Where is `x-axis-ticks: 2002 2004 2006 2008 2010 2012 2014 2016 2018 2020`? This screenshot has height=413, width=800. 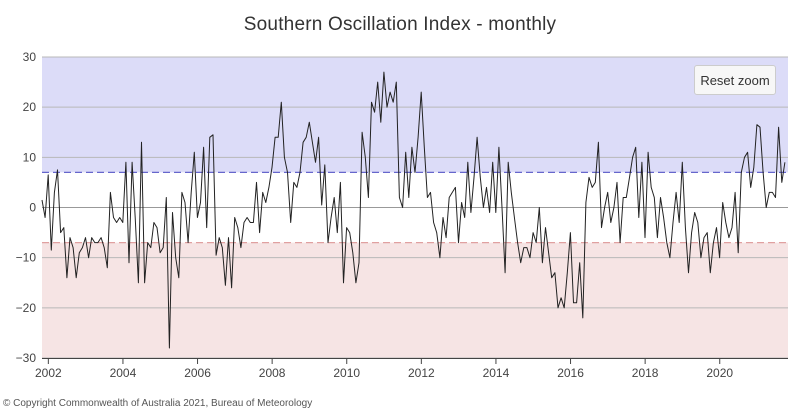 x-axis-ticks: 2002 2004 2006 2008 2010 2012 2014 2016 2018 2020 is located at coordinates (384, 369).